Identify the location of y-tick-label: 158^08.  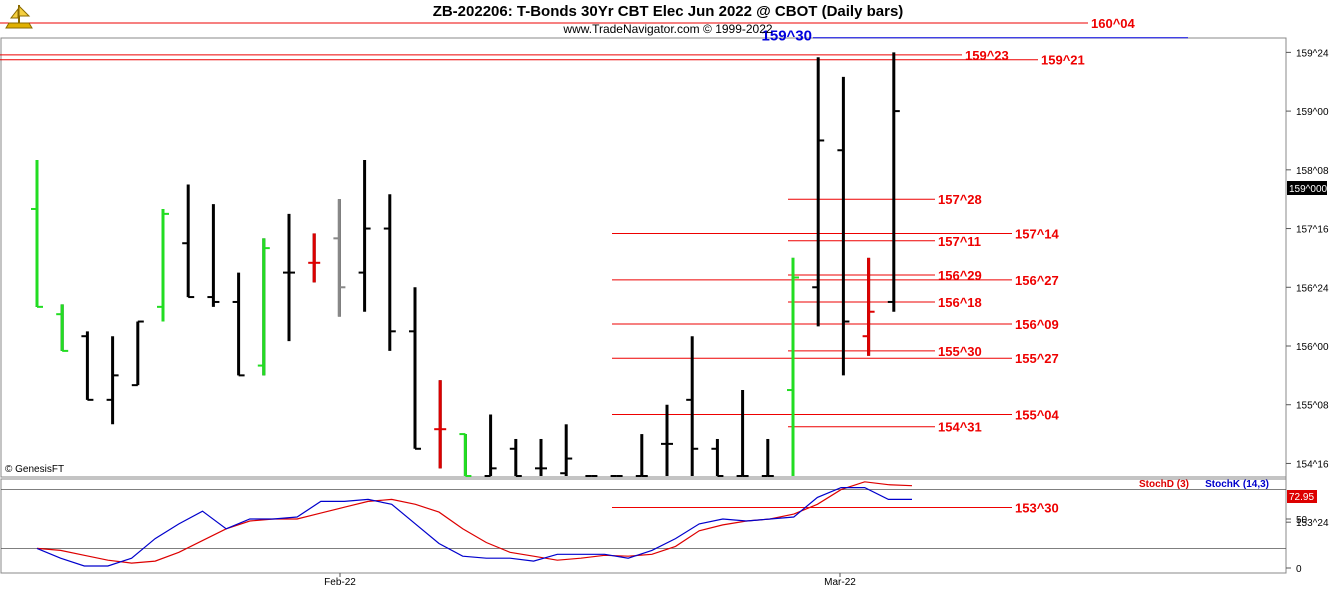
(1312, 171).